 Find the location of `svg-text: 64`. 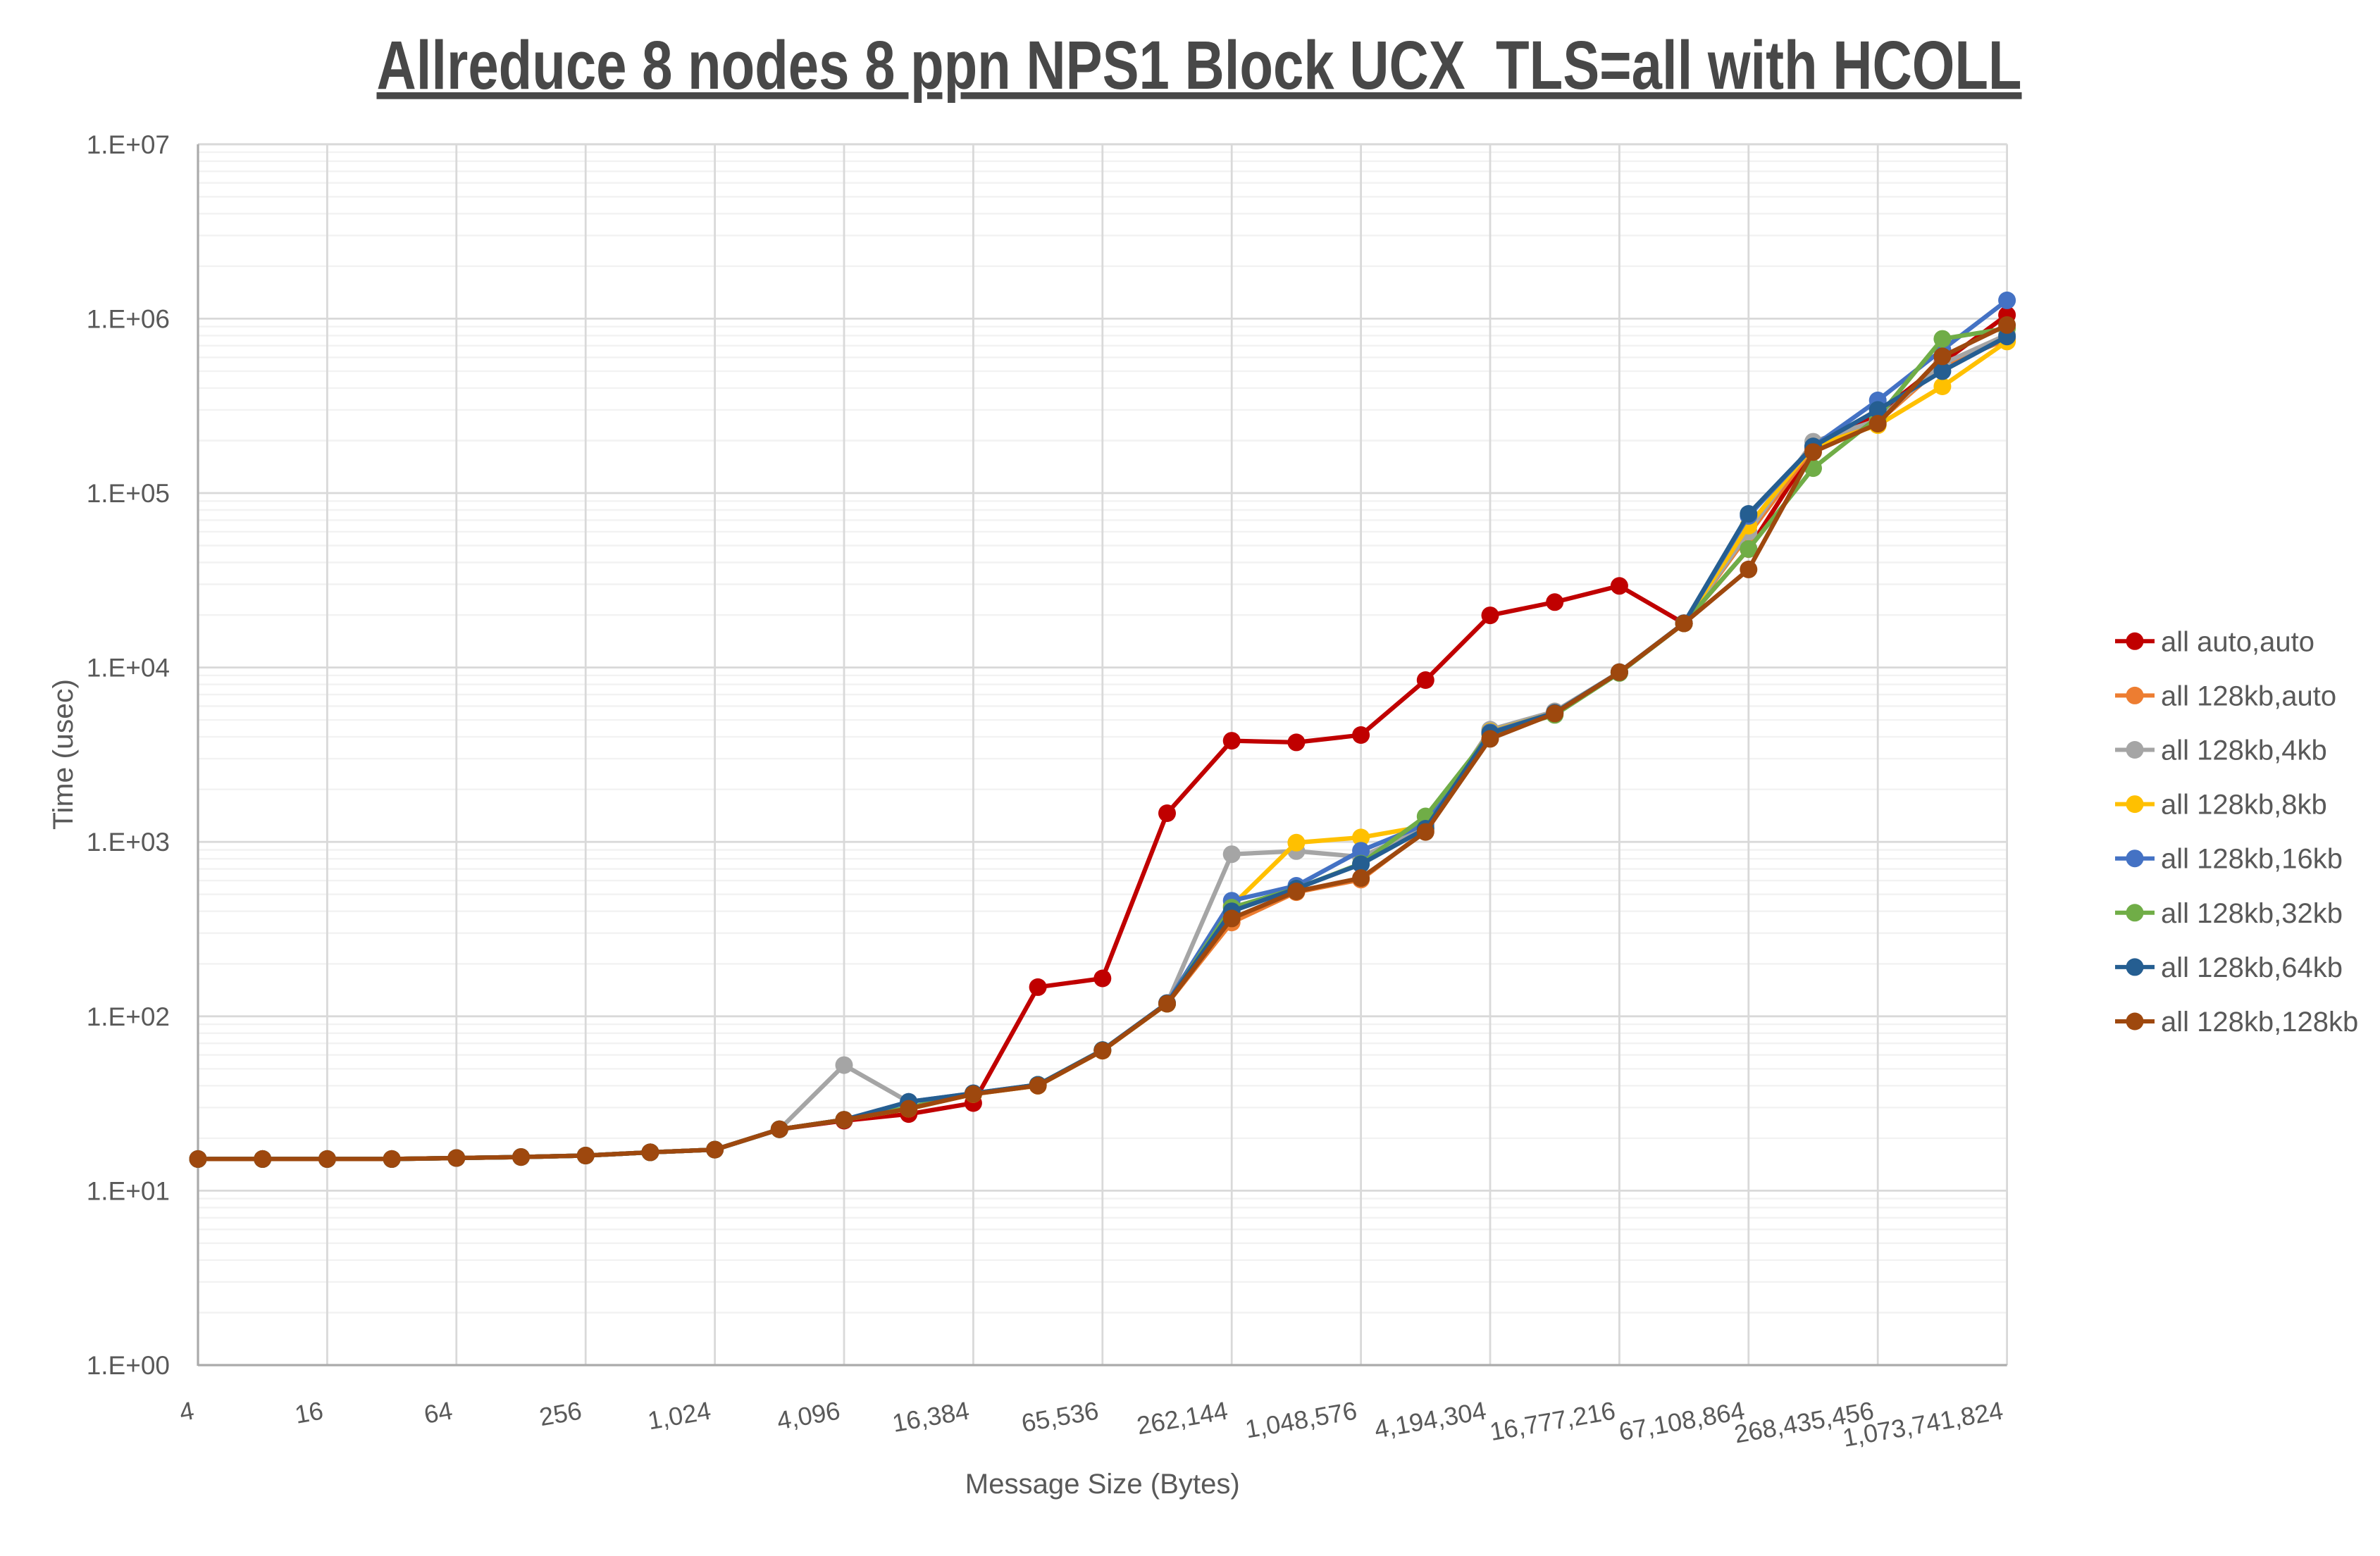

svg-text: 64 is located at coordinates (438, 1412).